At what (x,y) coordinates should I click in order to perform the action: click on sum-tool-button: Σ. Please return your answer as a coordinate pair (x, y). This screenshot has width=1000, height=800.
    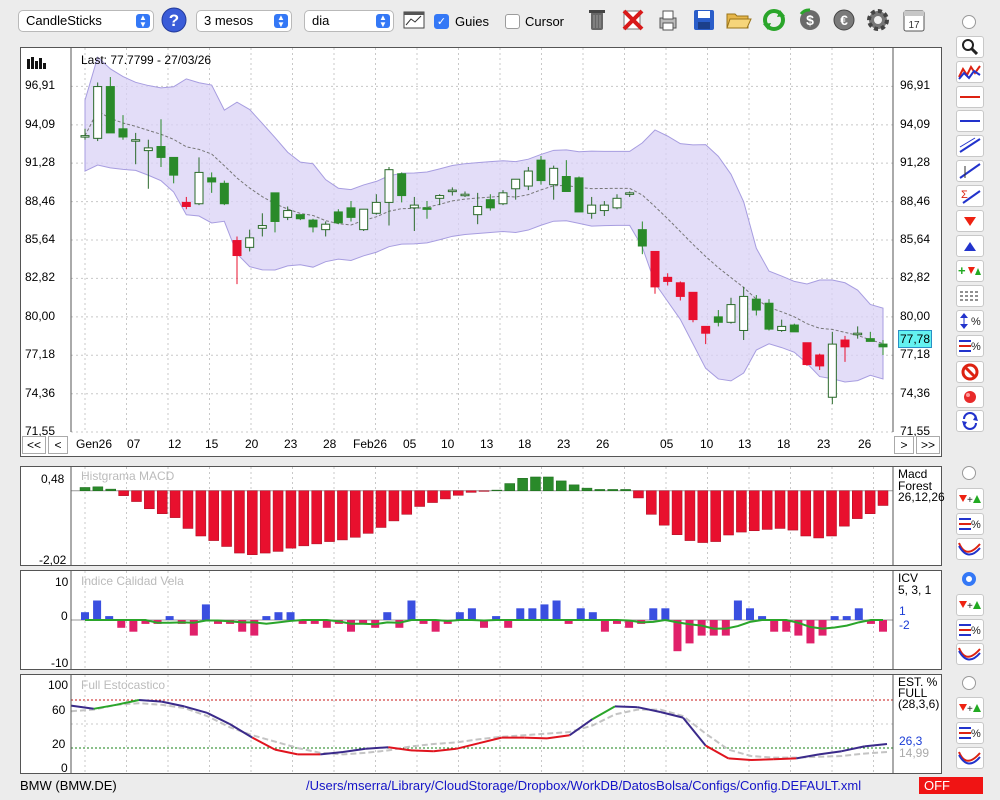
    Looking at the image, I should click on (970, 196).